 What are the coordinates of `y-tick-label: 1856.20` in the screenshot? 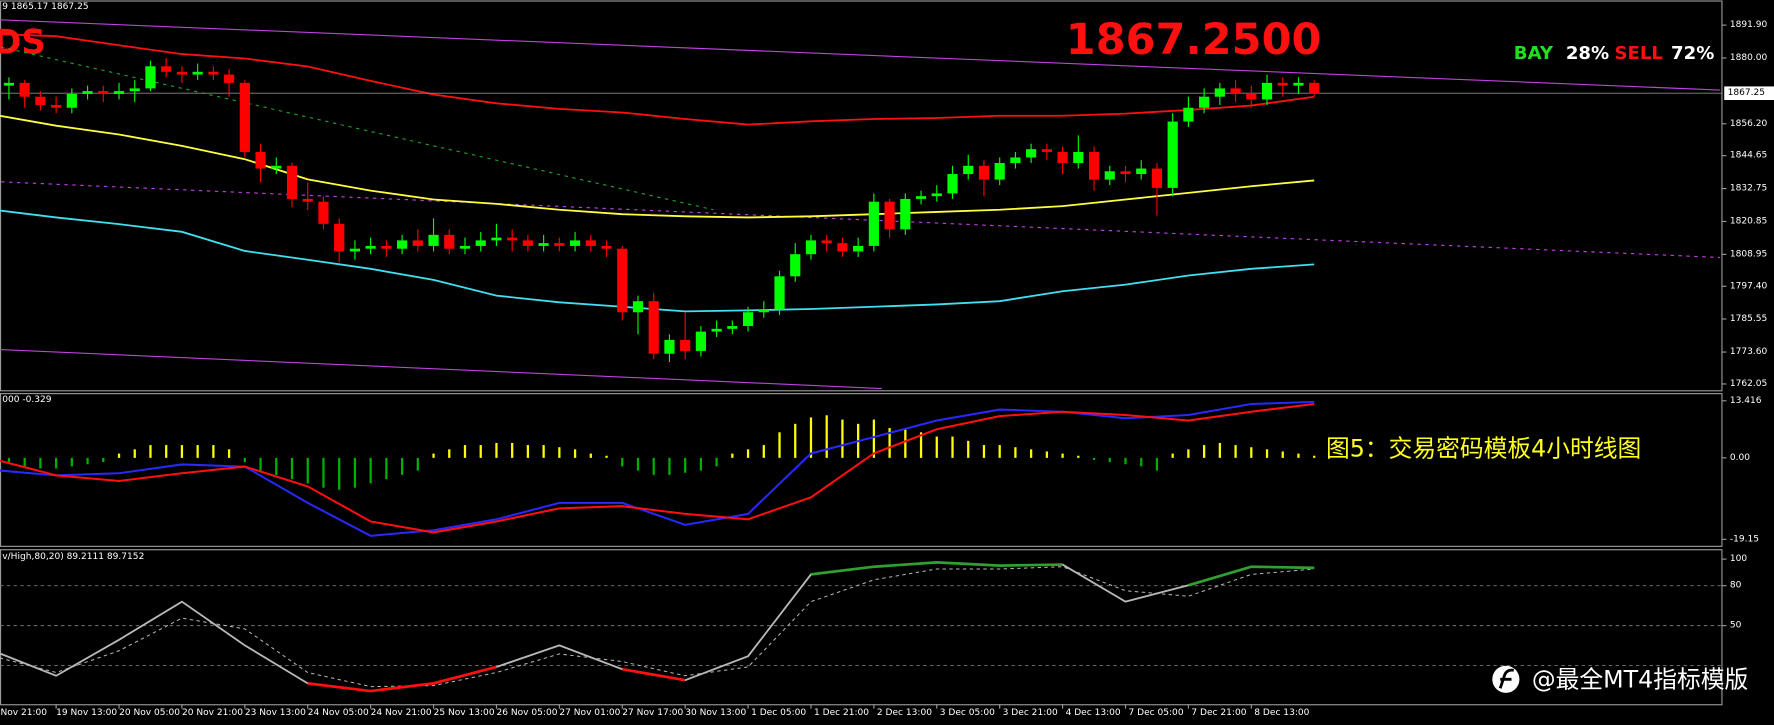 It's located at (1749, 124).